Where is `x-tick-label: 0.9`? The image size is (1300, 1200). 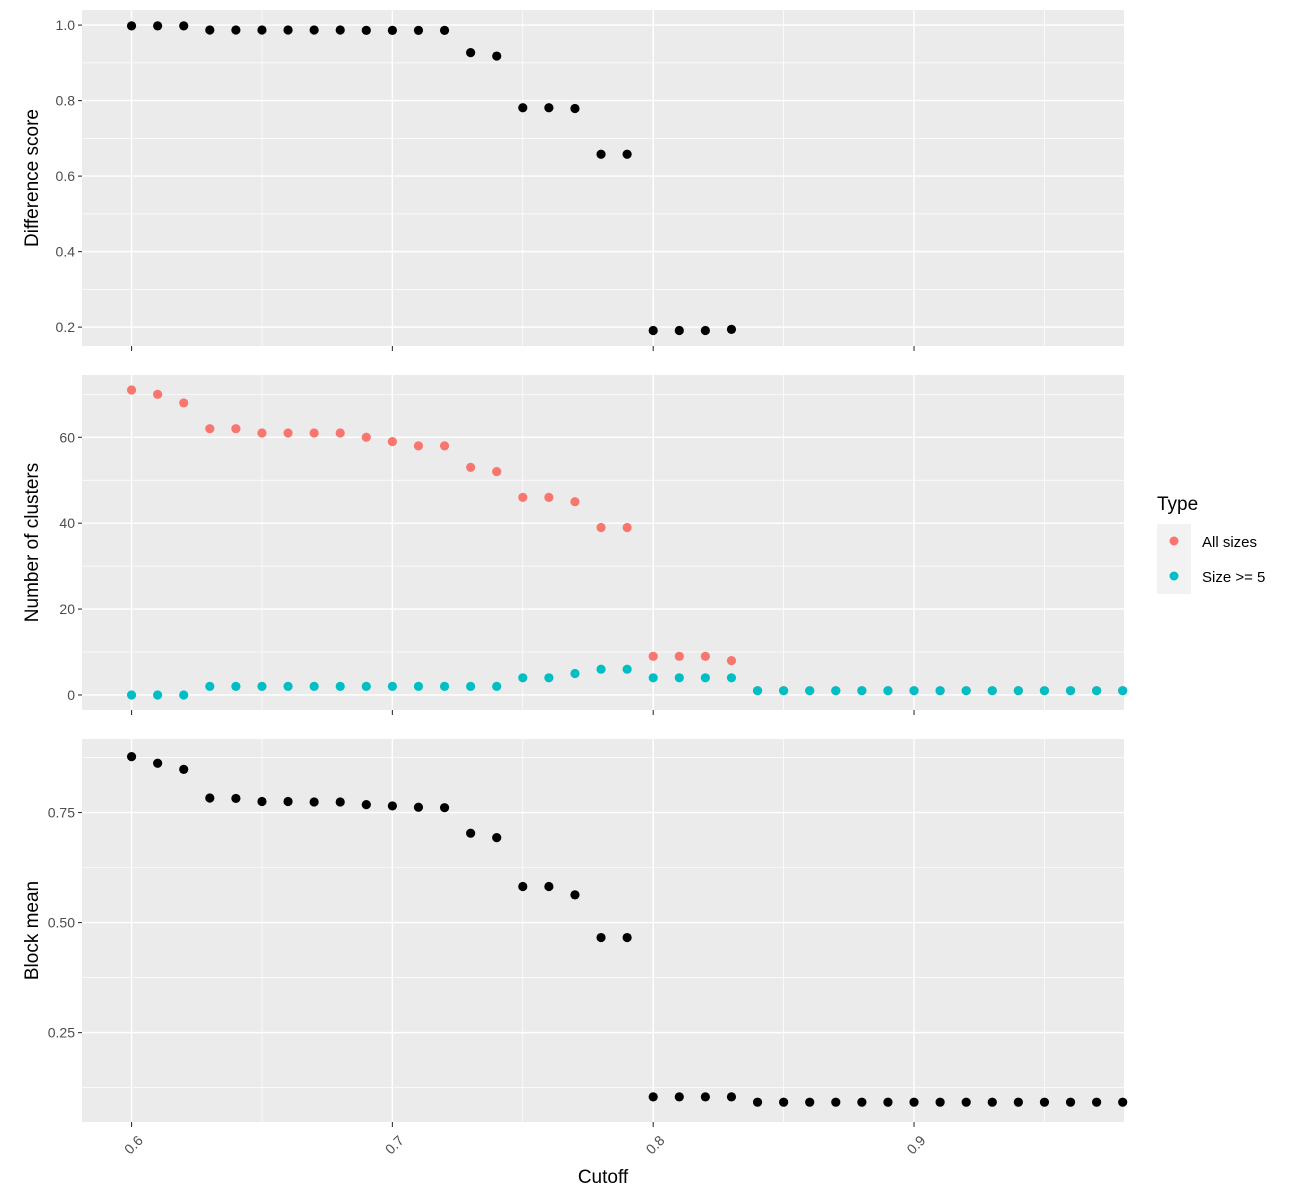 x-tick-label: 0.9 is located at coordinates (915, 1144).